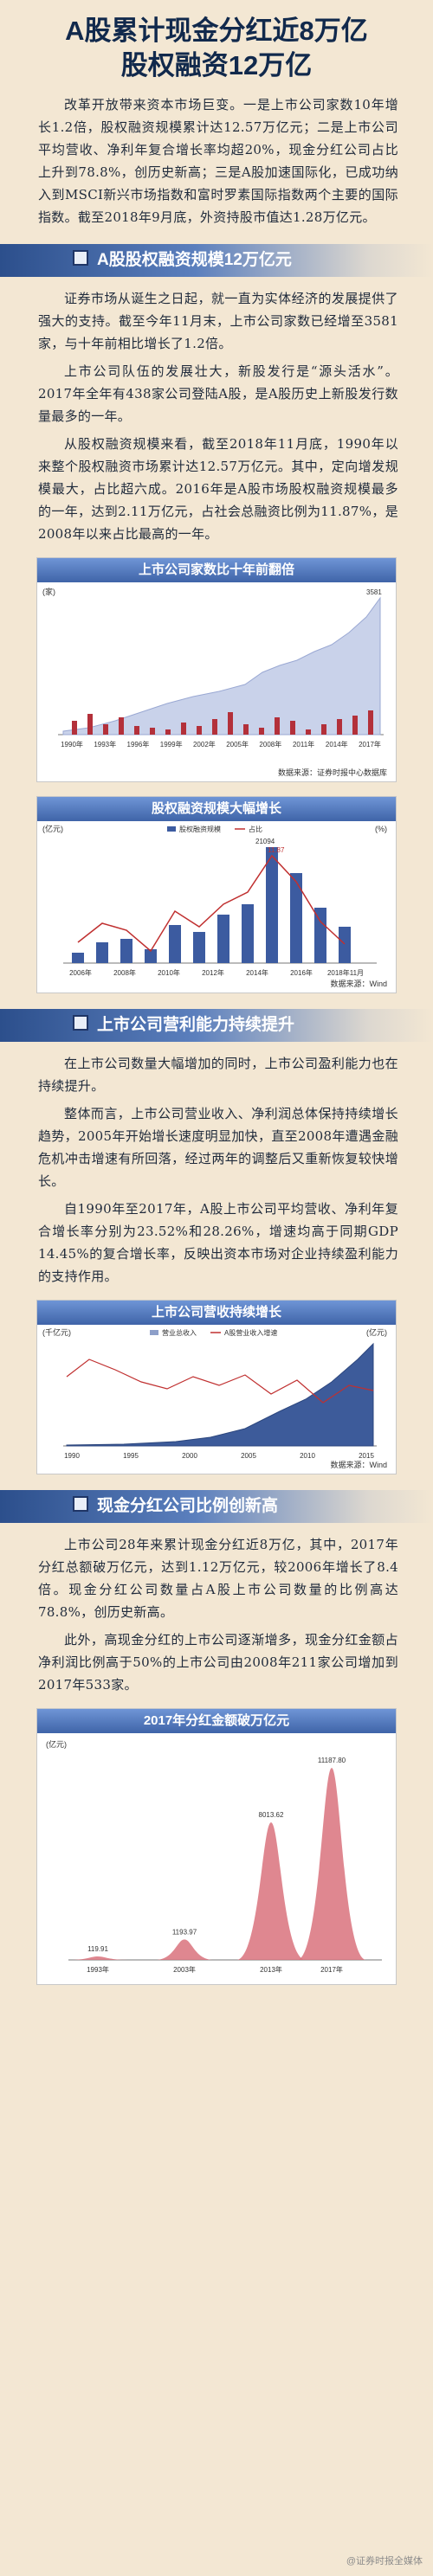 The width and height of the screenshot is (433, 2576). What do you see at coordinates (196, 1025) in the screenshot?
I see `section-title: 上市公司营利能力持续提升` at bounding box center [196, 1025].